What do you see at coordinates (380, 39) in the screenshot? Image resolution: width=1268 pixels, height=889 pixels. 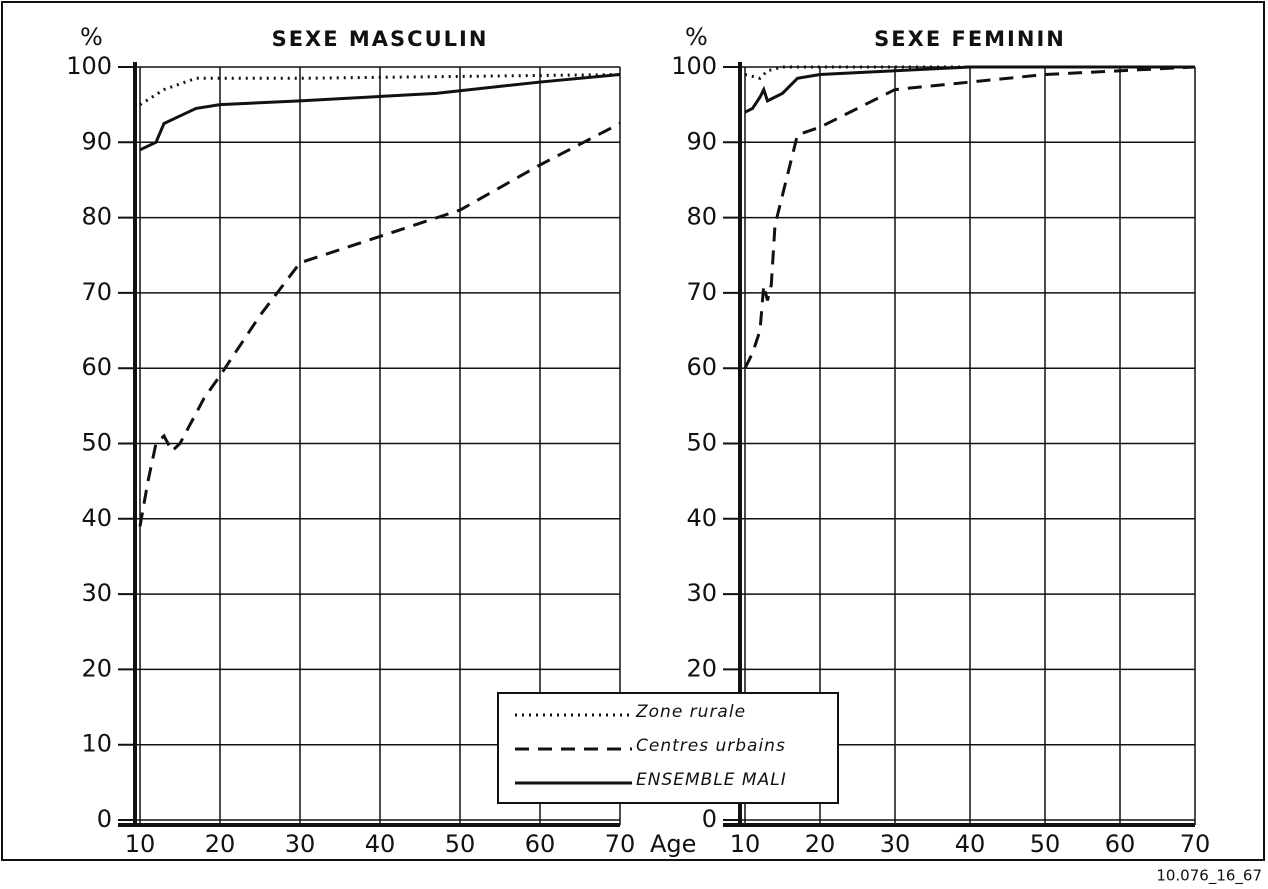 I see `chart-title: SEXE MASCULIN` at bounding box center [380, 39].